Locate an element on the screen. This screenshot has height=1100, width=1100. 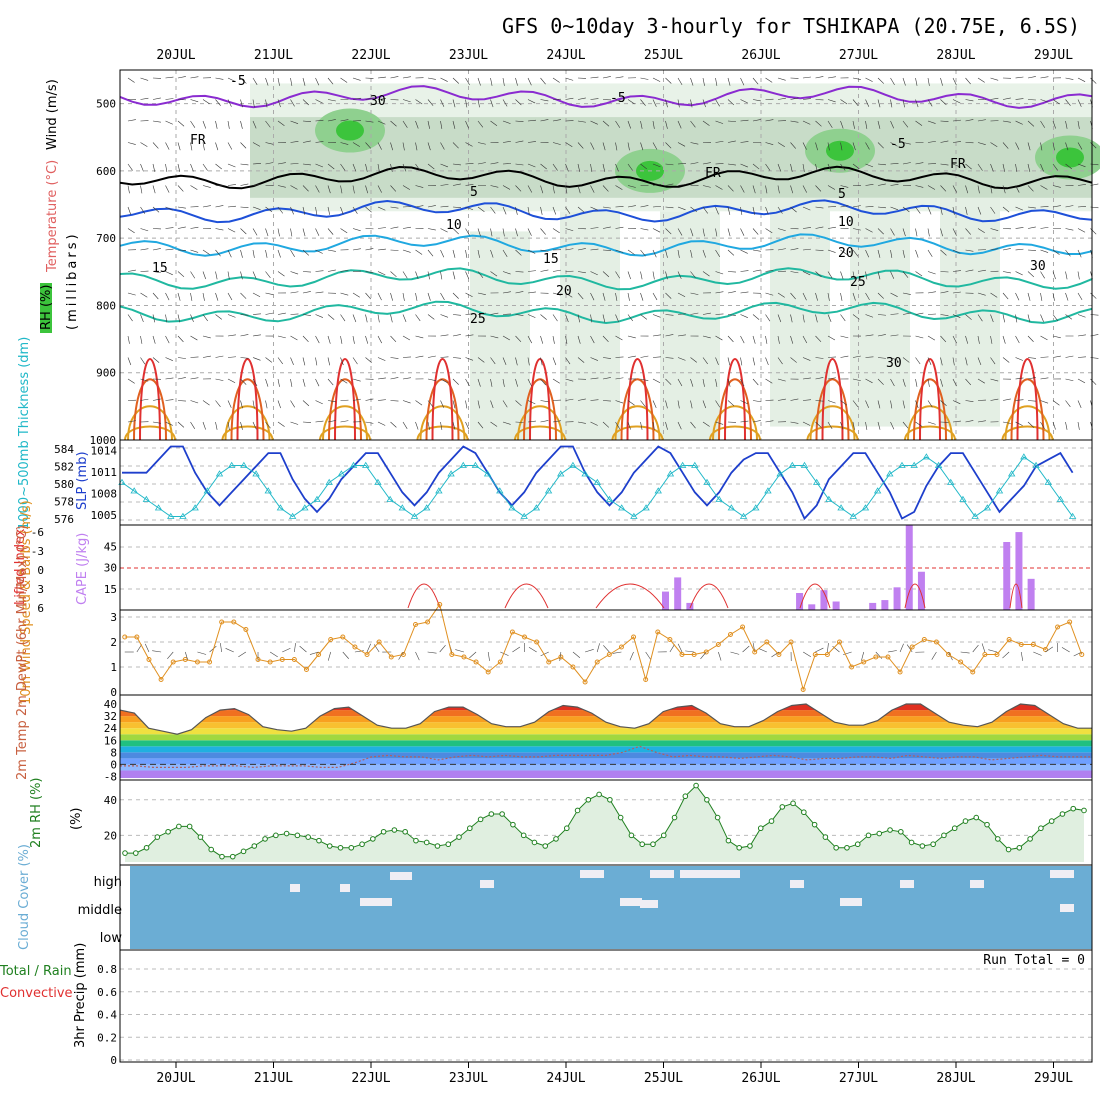
date-label-top: 29JUL is located at coordinates (1053, 55).